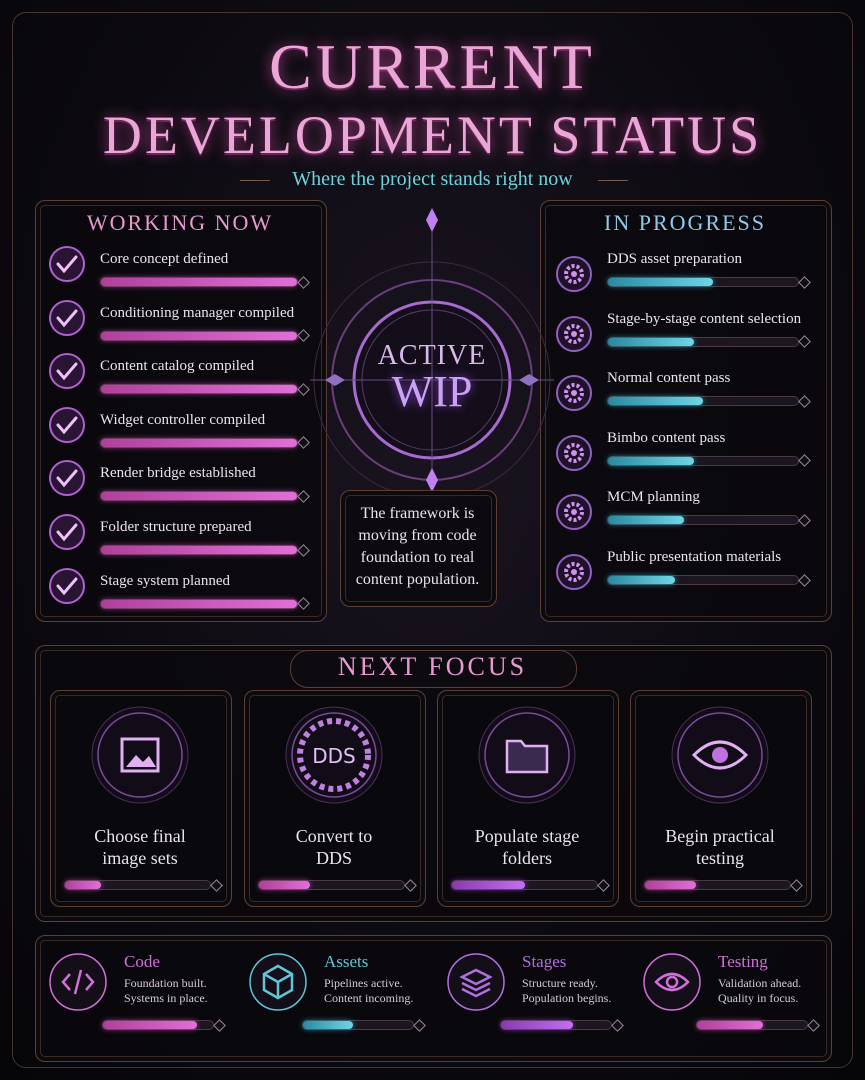 The width and height of the screenshot is (865, 1080). I want to click on note-box, so click(418, 548).